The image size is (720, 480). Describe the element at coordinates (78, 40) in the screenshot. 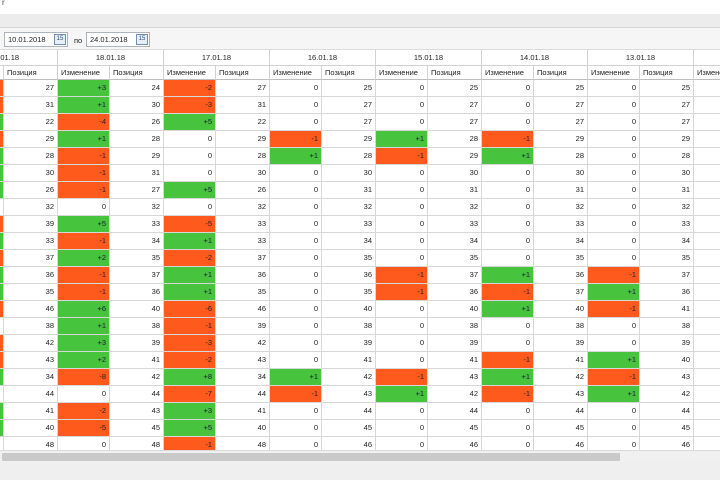

I see `date-to-label: по` at that location.